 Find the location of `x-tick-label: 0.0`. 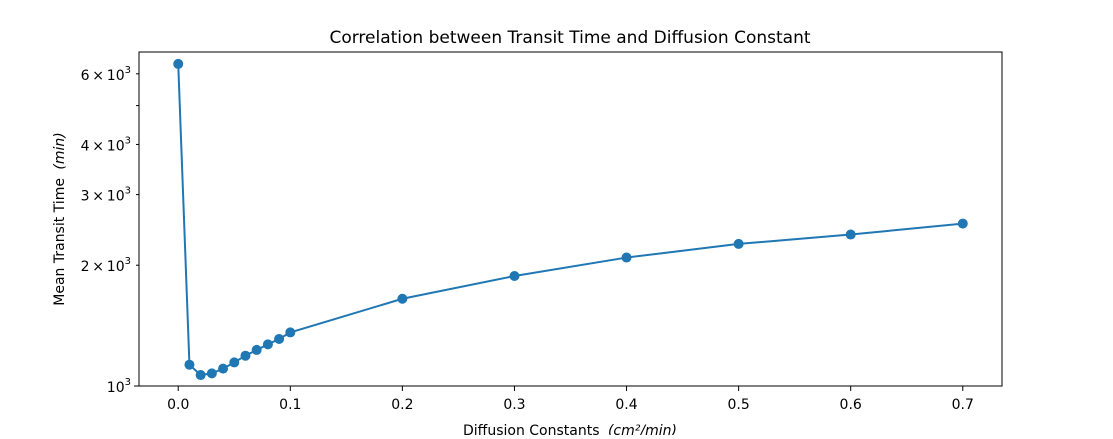

x-tick-label: 0.0 is located at coordinates (178, 405).